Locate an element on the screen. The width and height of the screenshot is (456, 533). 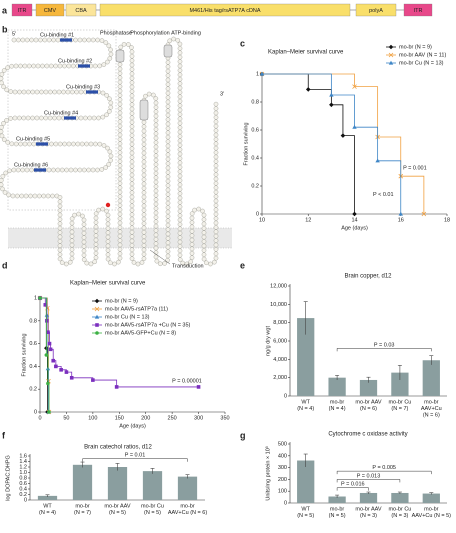
x-tick-label: 0 is located at coordinates (39, 418).